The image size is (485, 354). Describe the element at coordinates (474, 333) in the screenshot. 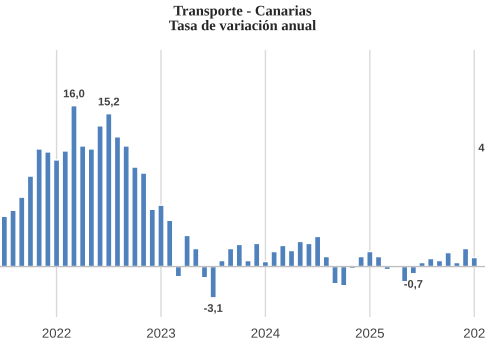

I see `x-tick-label: 202` at that location.